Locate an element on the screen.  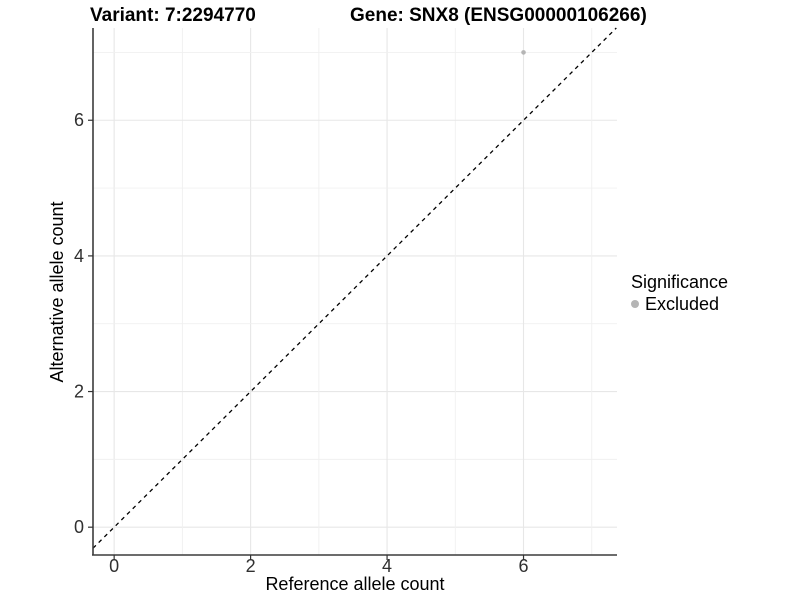
plot-title-gene: Gene: SNX8 (ENSG00000106266) is located at coordinates (498, 15).